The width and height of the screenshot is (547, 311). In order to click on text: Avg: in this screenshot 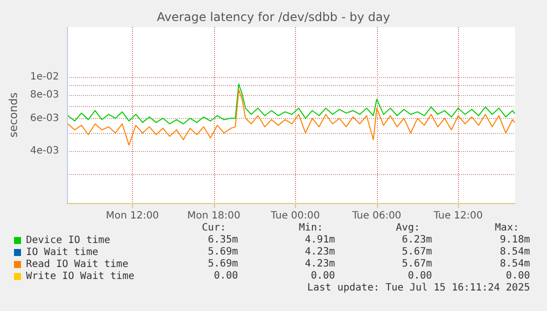, I will do `click(408, 228)`.